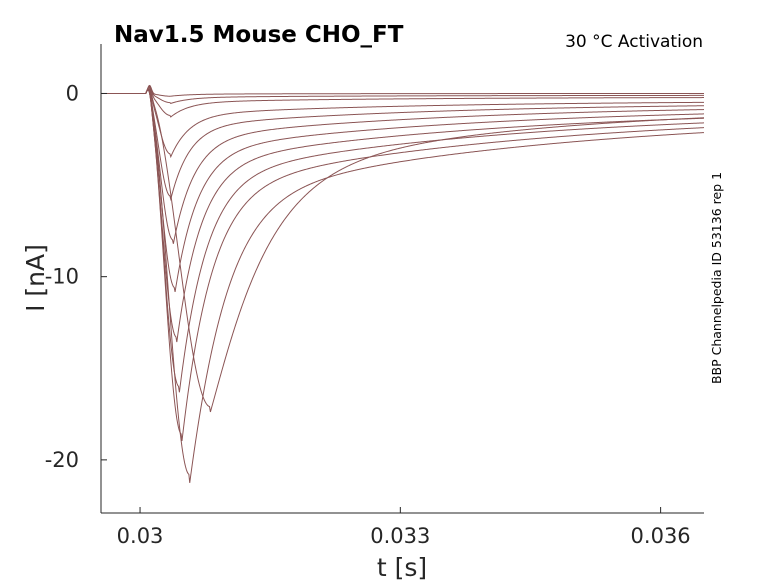  What do you see at coordinates (634, 42) in the screenshot?
I see `chart-subtitle: 30 °C Activation` at bounding box center [634, 42].